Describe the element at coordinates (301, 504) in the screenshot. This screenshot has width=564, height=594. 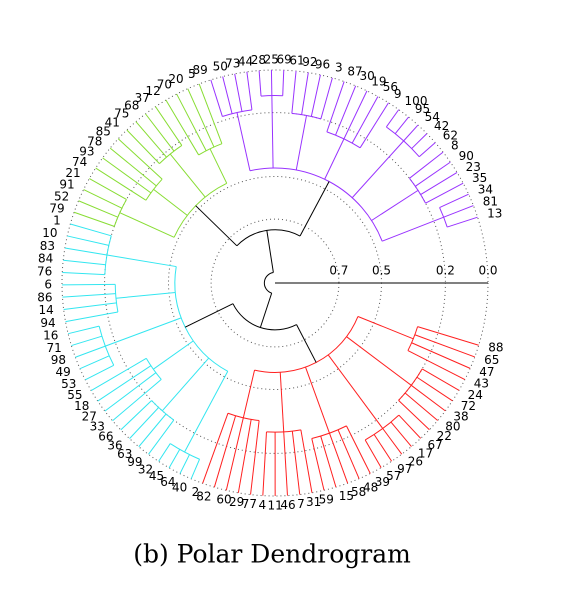
I see `leaf-label: 7` at that location.